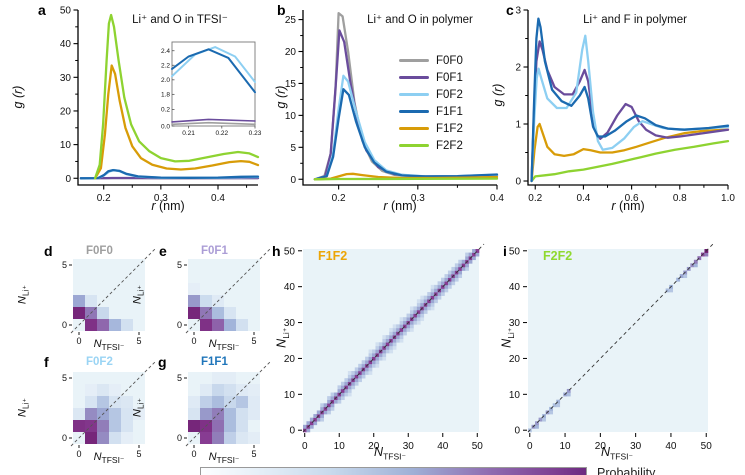 The height and width of the screenshot is (475, 745). I want to click on panel-i-name: F2F2, so click(558, 256).